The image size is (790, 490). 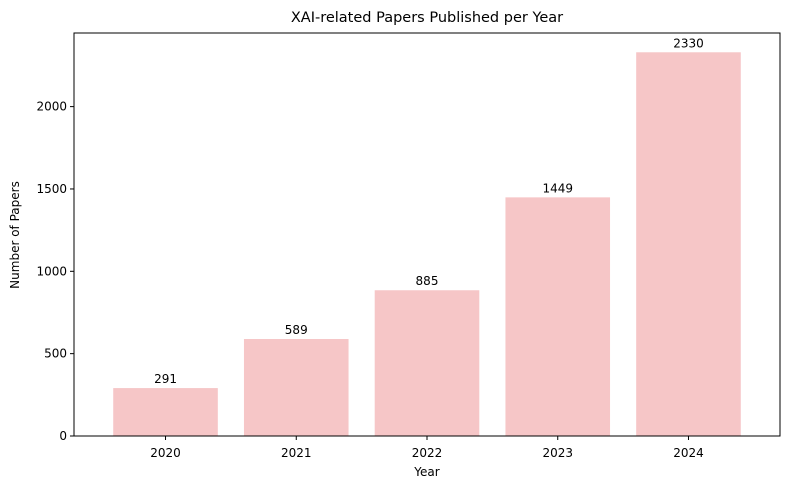 I want to click on y-tick-label-0: 0, so click(x=63, y=436).